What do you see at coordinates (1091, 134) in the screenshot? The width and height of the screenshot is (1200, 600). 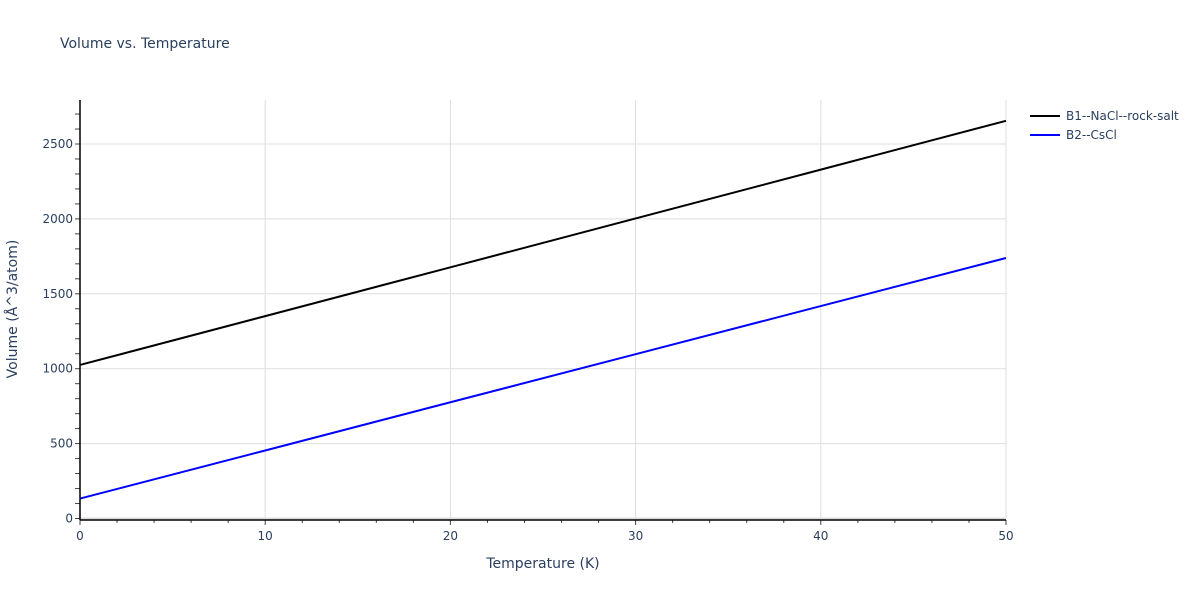 I see `legend-label-b2: B2--CsCl` at bounding box center [1091, 134].